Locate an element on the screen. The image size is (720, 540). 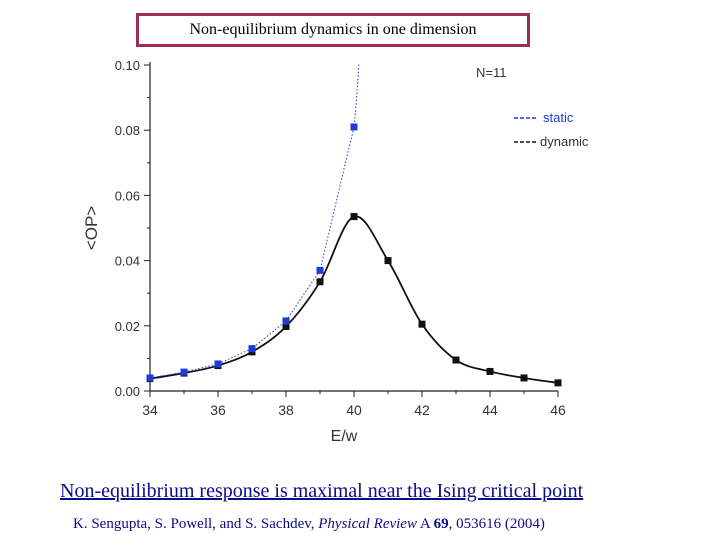
citation-authors: K. Sengupta, S. Powell, and S. Sachdev, is located at coordinates (196, 524).